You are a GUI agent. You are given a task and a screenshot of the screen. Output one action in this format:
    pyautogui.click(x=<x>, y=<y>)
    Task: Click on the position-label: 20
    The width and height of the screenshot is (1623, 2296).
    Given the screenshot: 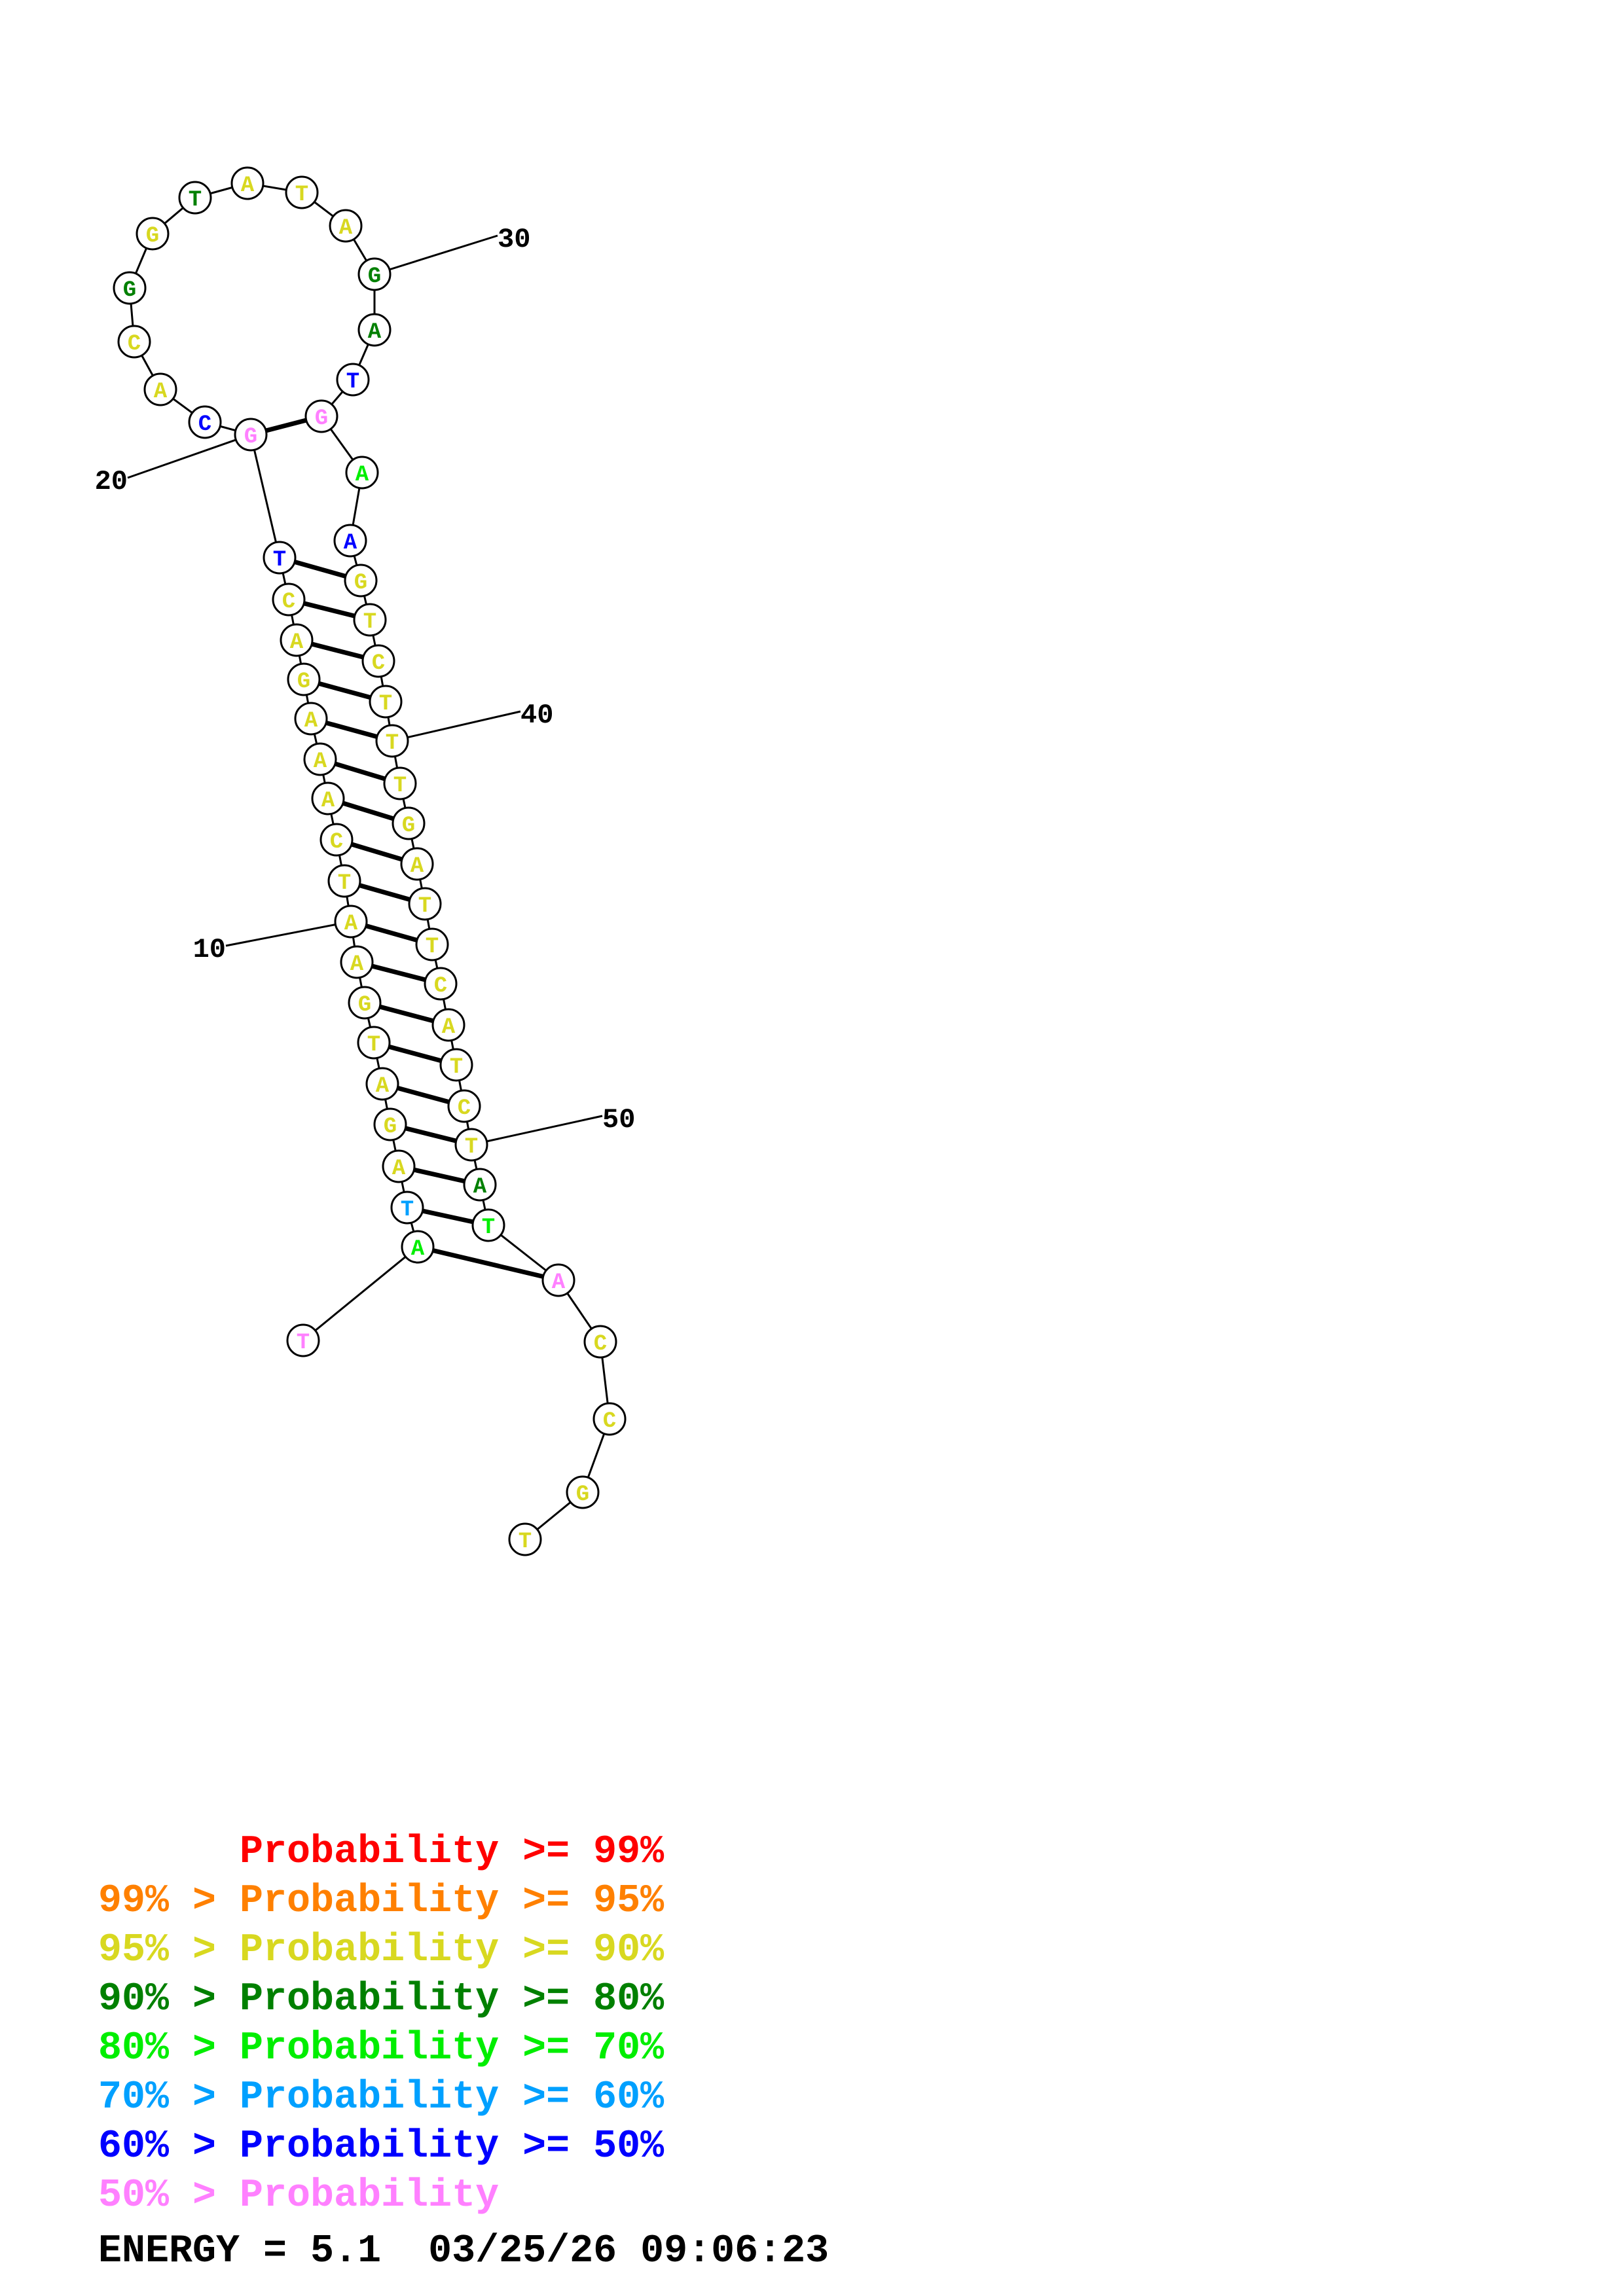 What is the action you would take?
    pyautogui.click(x=111, y=481)
    